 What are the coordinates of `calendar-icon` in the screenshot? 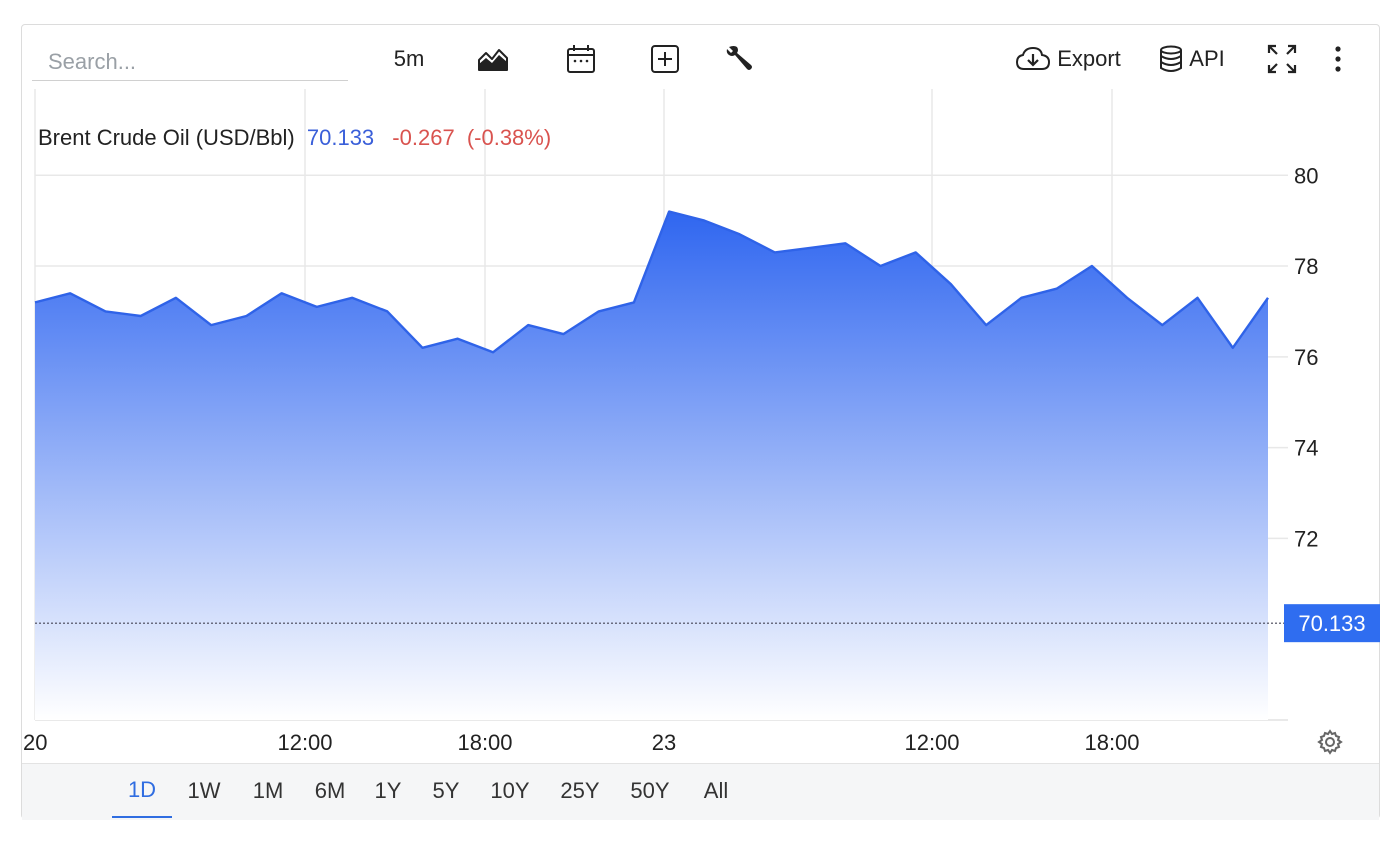 It's located at (581, 59).